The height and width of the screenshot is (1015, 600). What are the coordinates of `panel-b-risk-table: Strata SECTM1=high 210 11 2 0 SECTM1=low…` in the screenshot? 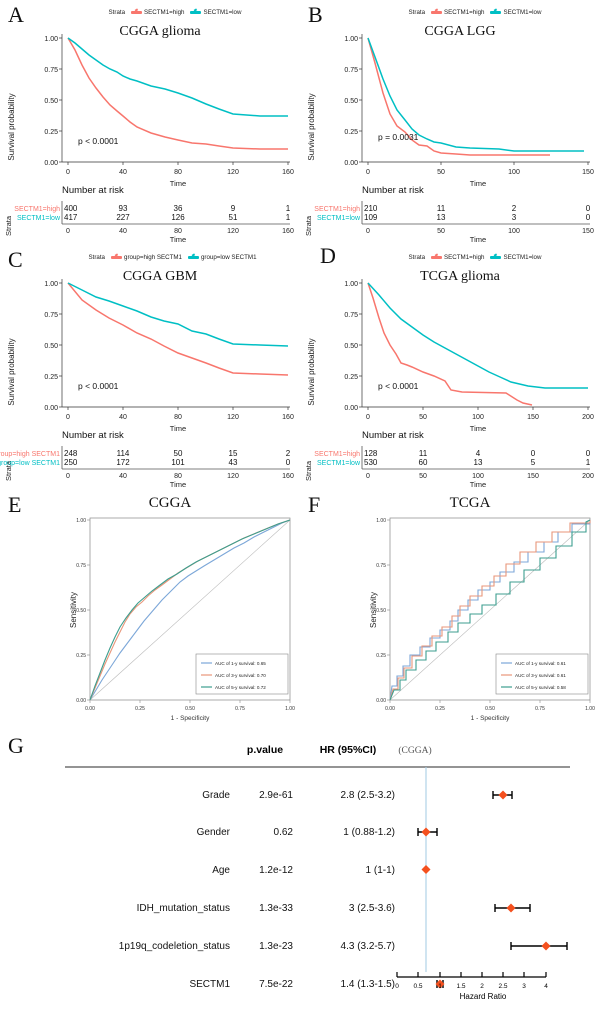 It's located at (449, 222).